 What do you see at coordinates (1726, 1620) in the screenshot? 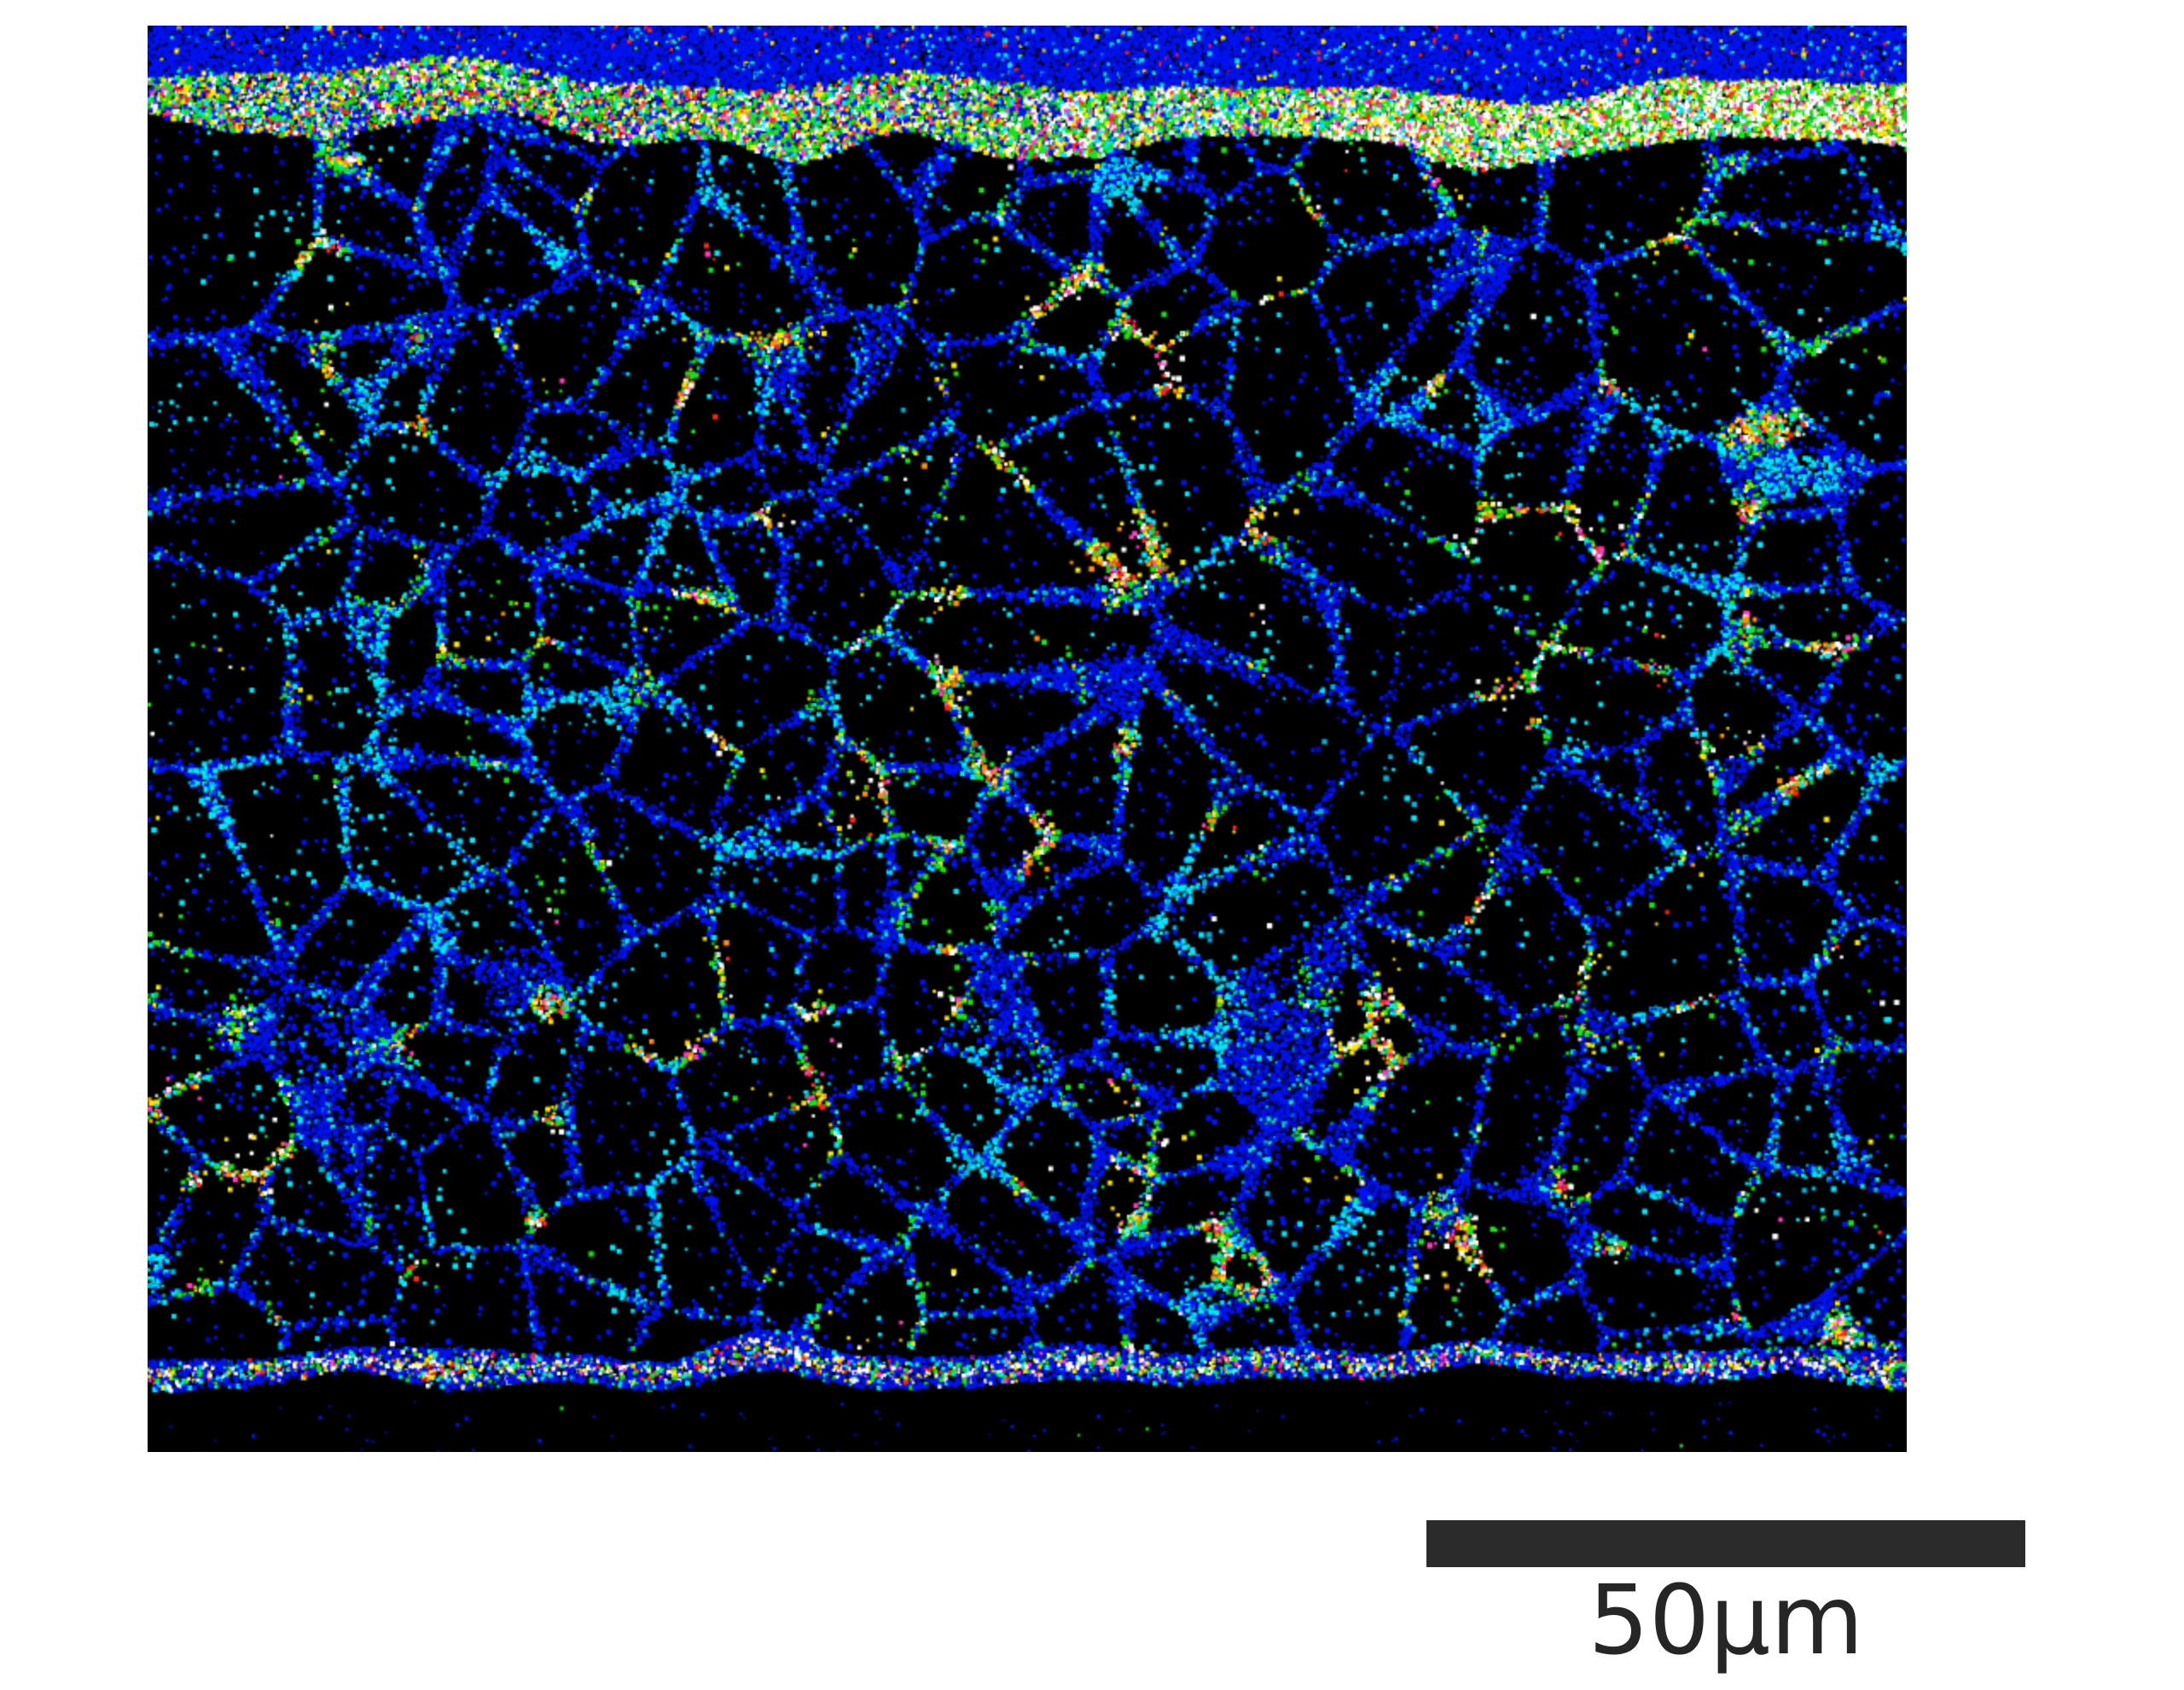
I see `scale-bar-label: 50µm` at bounding box center [1726, 1620].